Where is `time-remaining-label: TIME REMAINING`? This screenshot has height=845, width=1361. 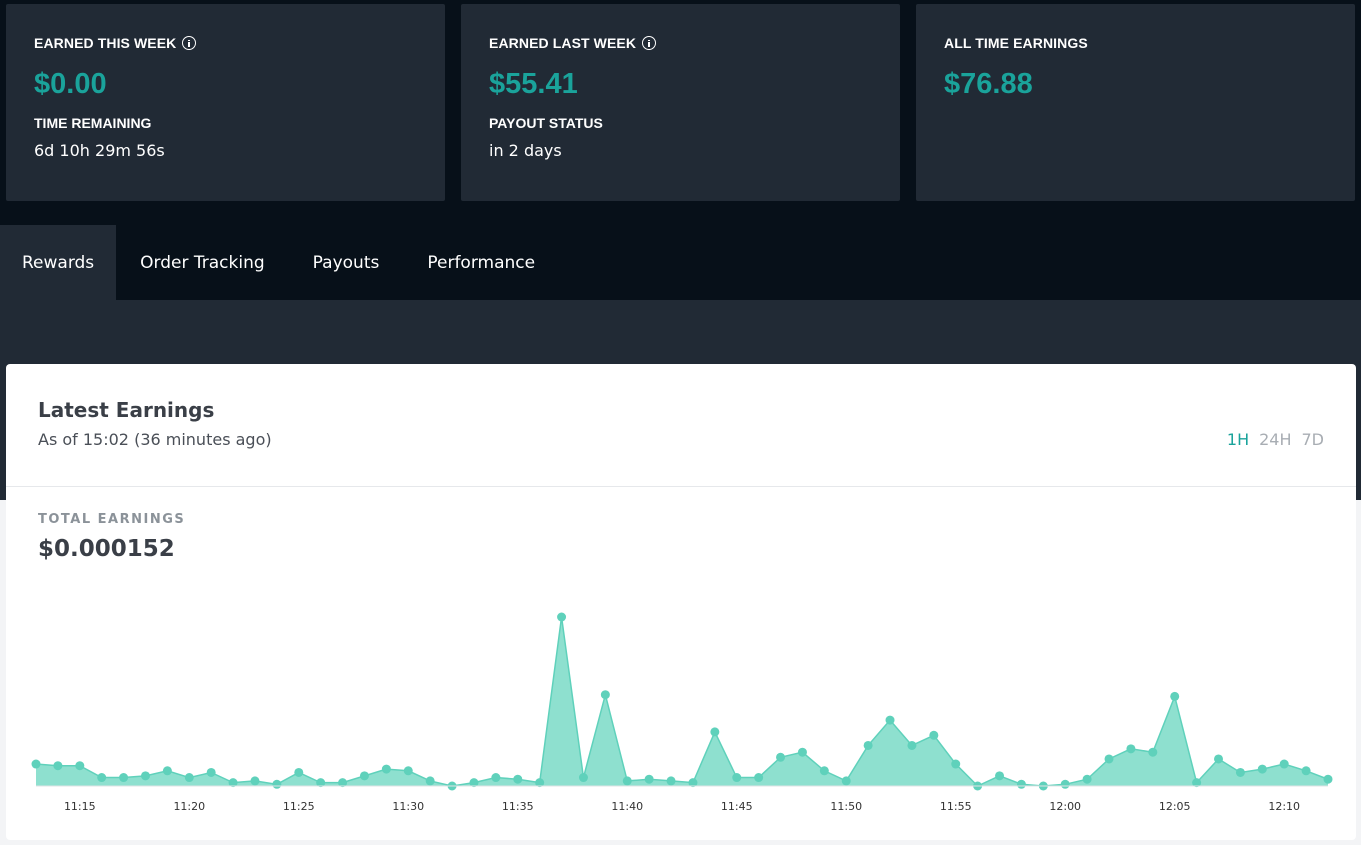
time-remaining-label: TIME REMAINING is located at coordinates (93, 123).